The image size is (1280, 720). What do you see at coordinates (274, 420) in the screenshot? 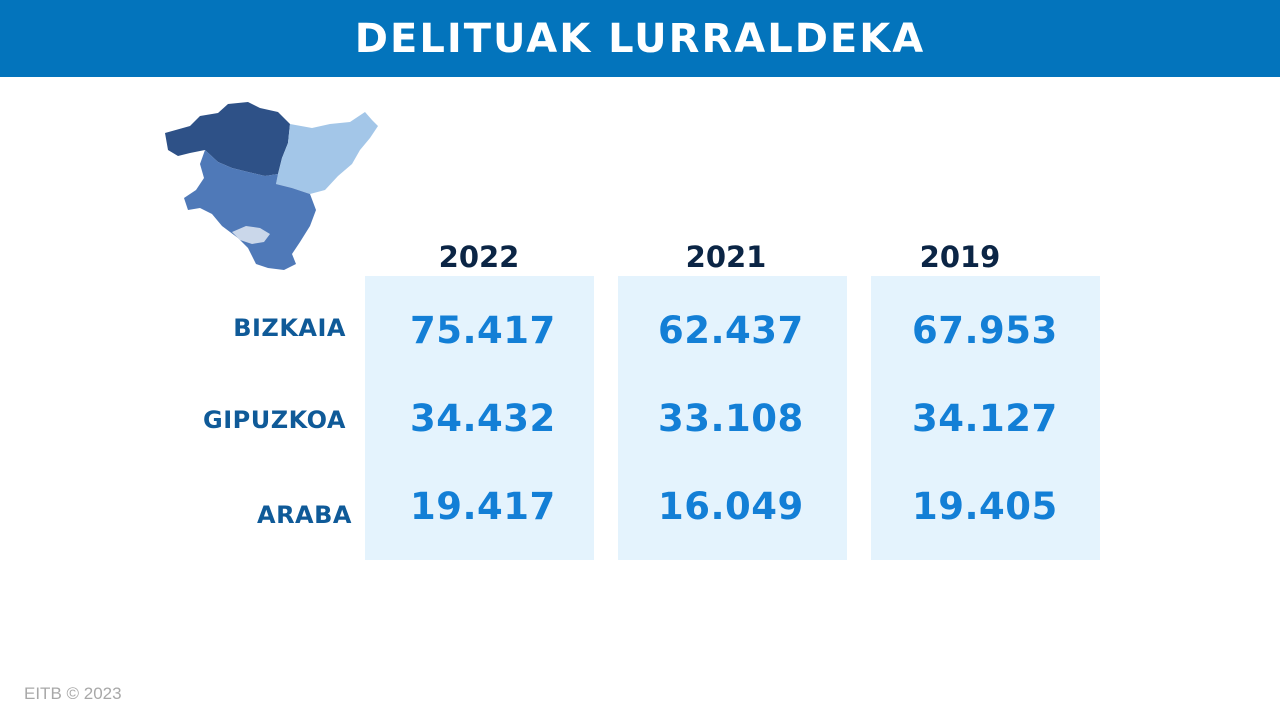
I see `row-label-gipuzkoa: GIPUZKOA` at bounding box center [274, 420].